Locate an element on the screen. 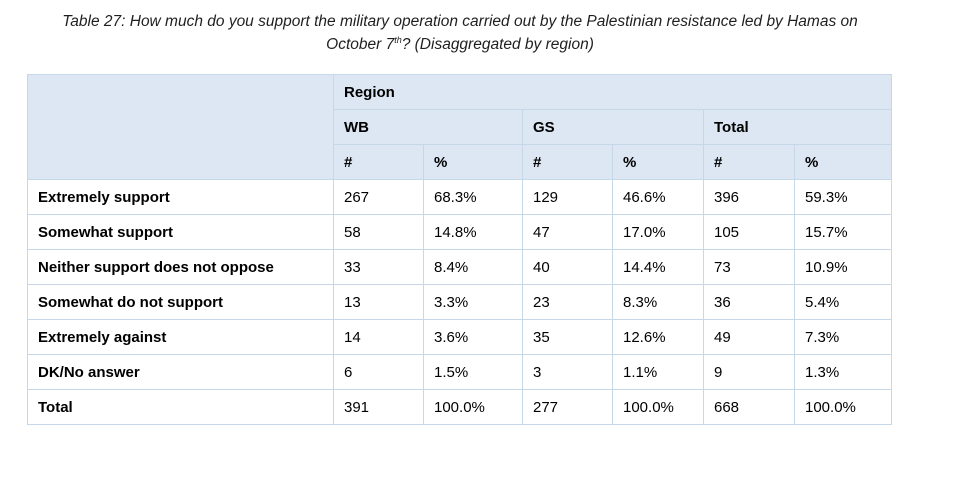 The height and width of the screenshot is (478, 957). table-cell: 14.8% is located at coordinates (473, 232).